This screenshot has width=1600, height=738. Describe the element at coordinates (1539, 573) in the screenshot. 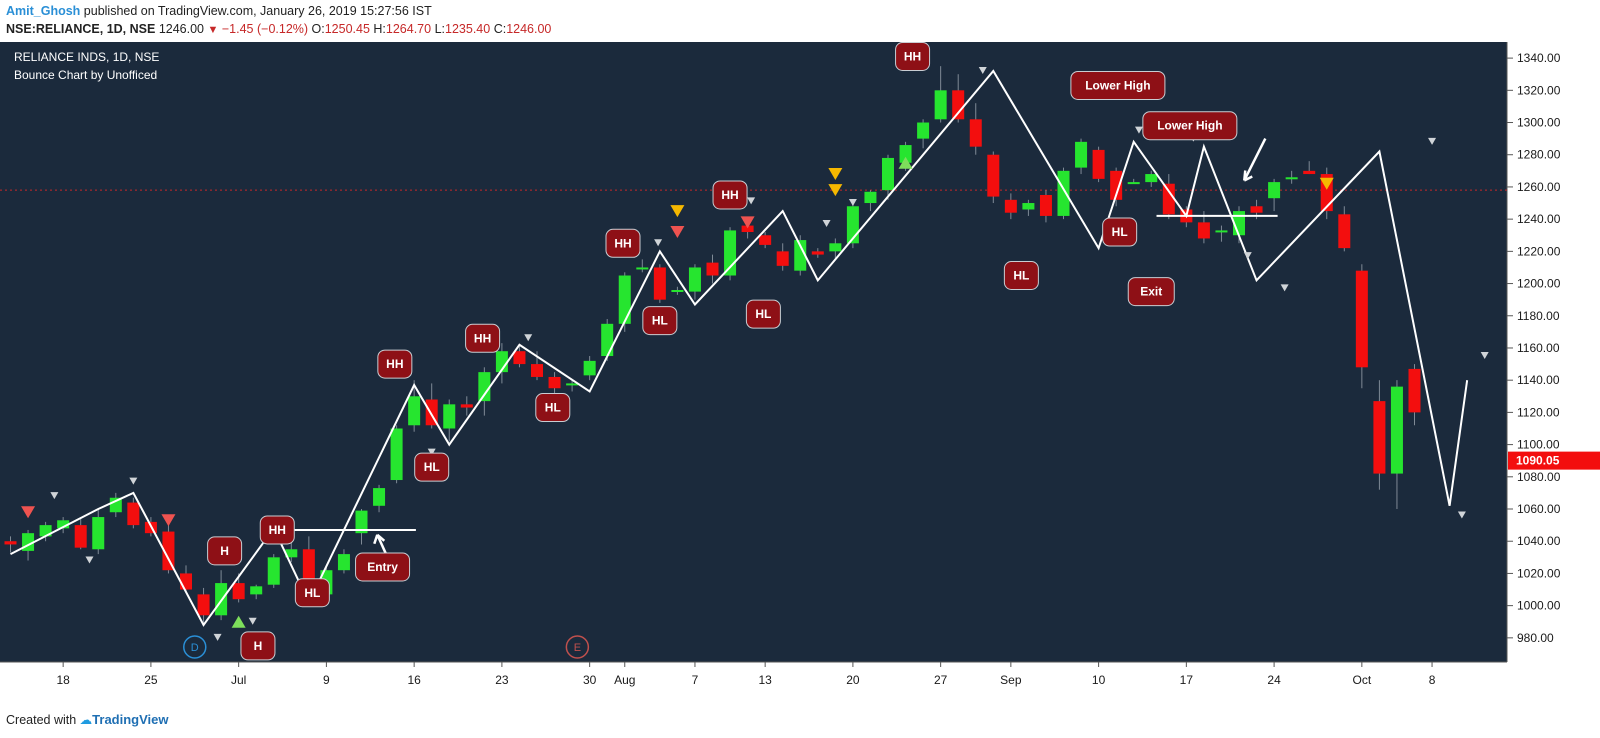

I see `price-tick-label: 1020.00` at that location.